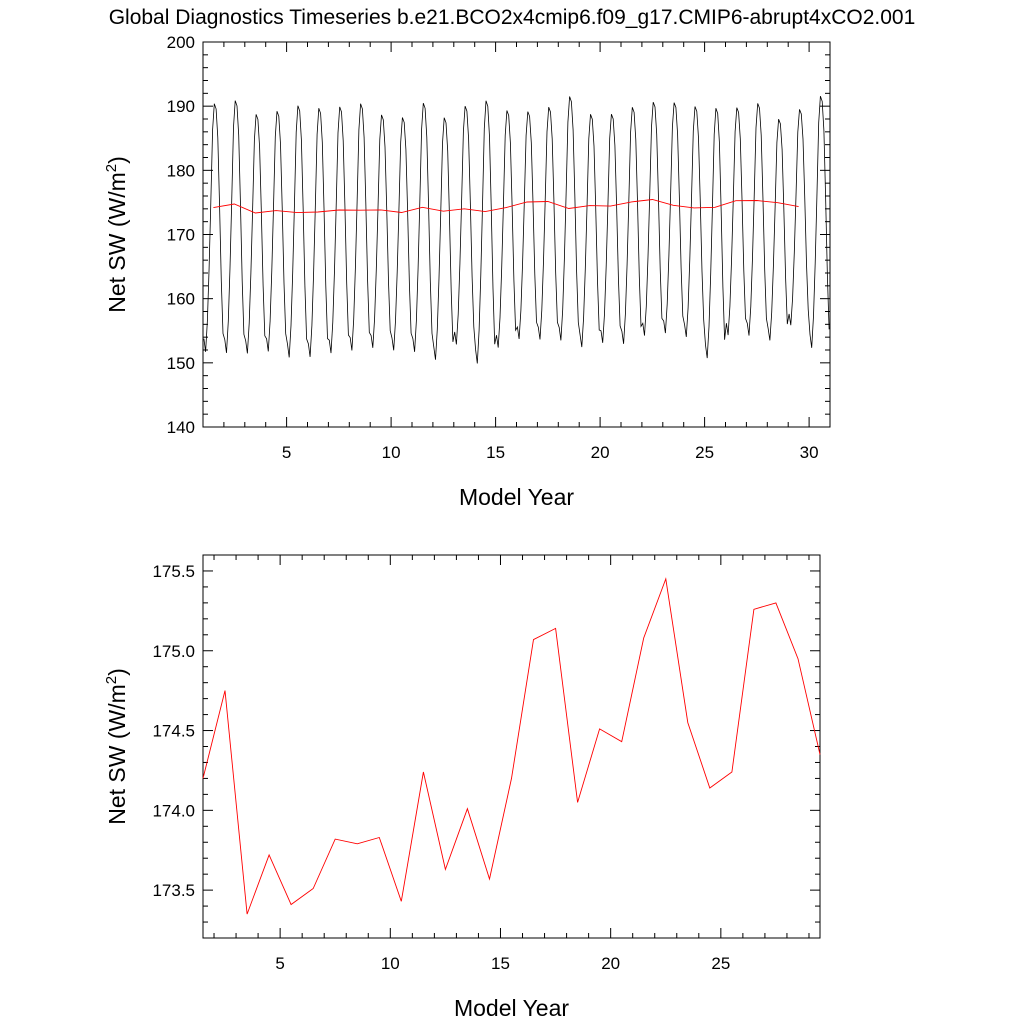 The image size is (1024, 1024). What do you see at coordinates (173, 890) in the screenshot?
I see `bottom-y-tick-label: 173.5` at bounding box center [173, 890].